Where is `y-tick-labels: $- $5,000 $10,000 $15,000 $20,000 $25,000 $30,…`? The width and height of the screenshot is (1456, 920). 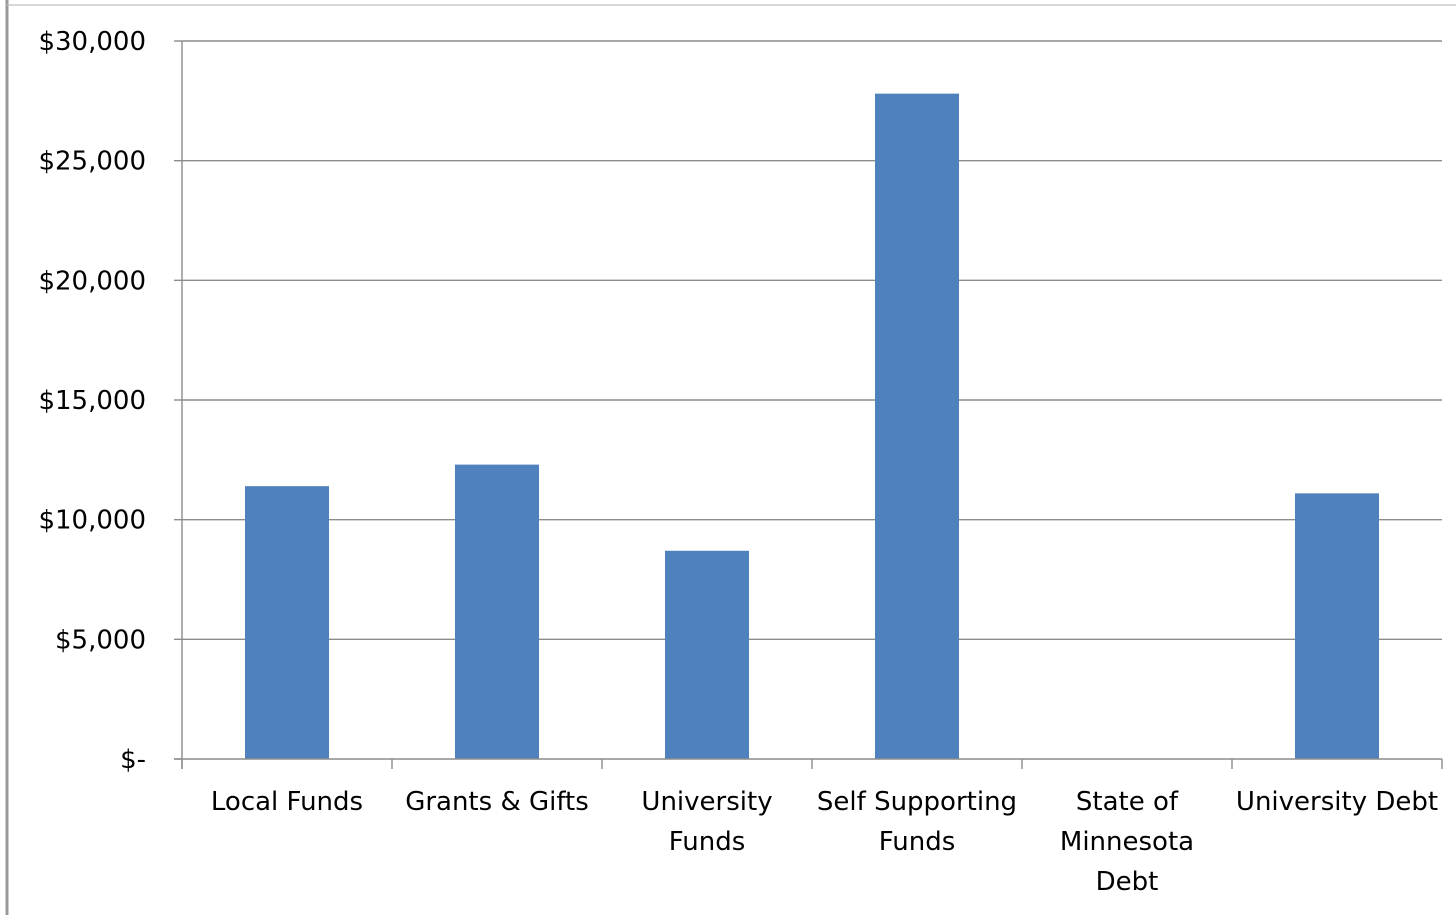 y-tick-labels: $- $5,000 $10,000 $15,000 $20,000 $25,000 $30,… is located at coordinates (92, 401).